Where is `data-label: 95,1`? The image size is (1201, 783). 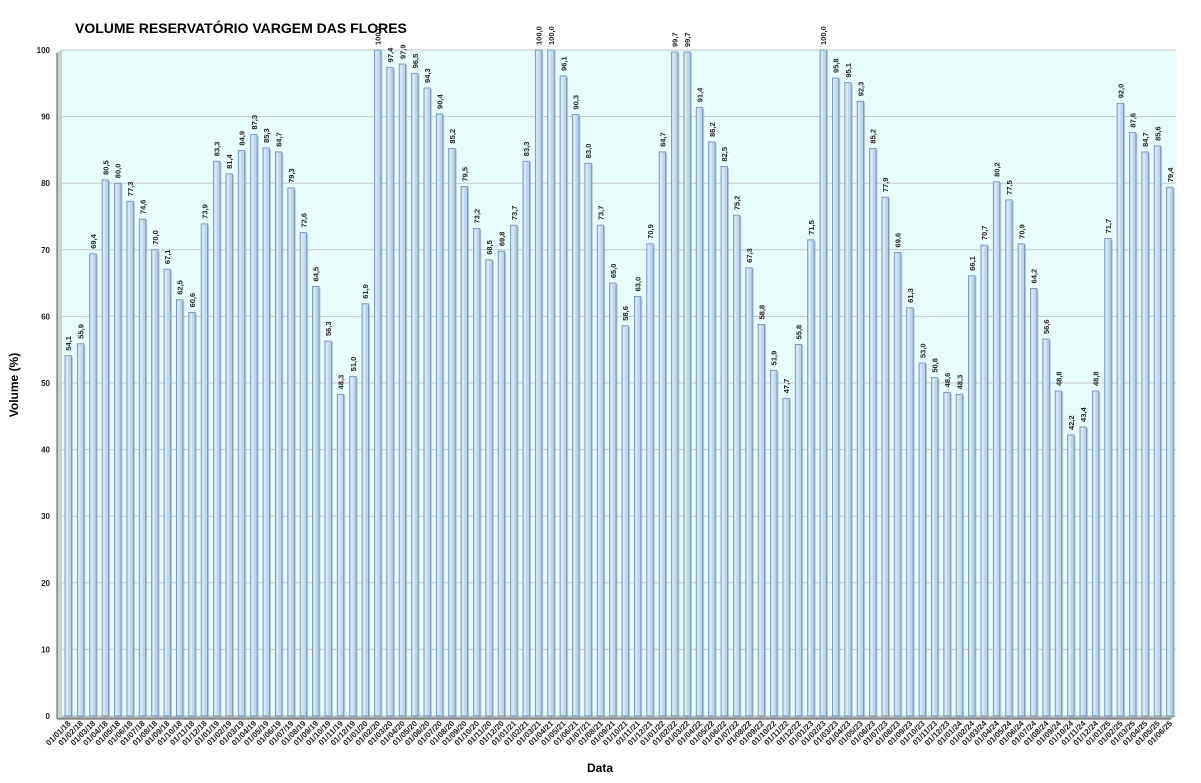
data-label: 95,1 is located at coordinates (848, 70).